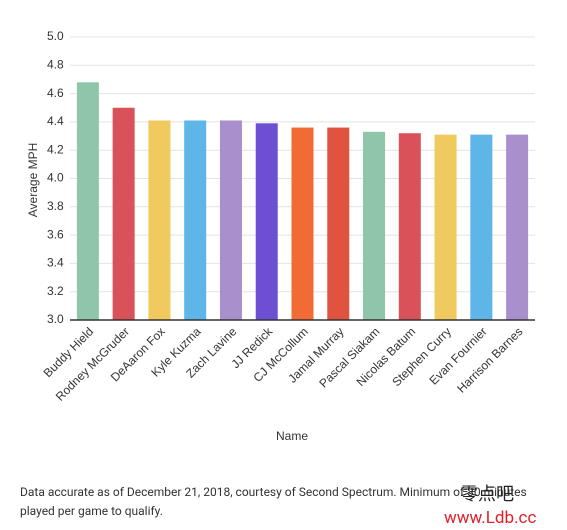  Describe the element at coordinates (55, 206) in the screenshot. I see `y-tick-label: 3.8` at that location.